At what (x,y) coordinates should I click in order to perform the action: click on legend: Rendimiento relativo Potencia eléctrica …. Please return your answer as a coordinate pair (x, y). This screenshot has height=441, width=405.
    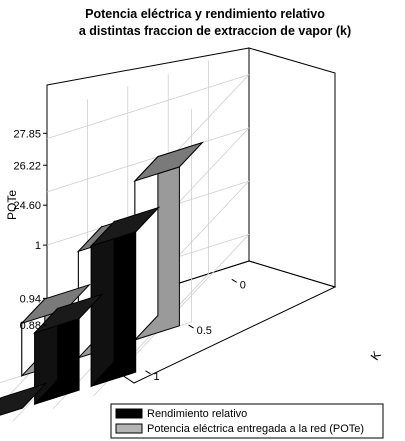
    Looking at the image, I should click on (247, 421).